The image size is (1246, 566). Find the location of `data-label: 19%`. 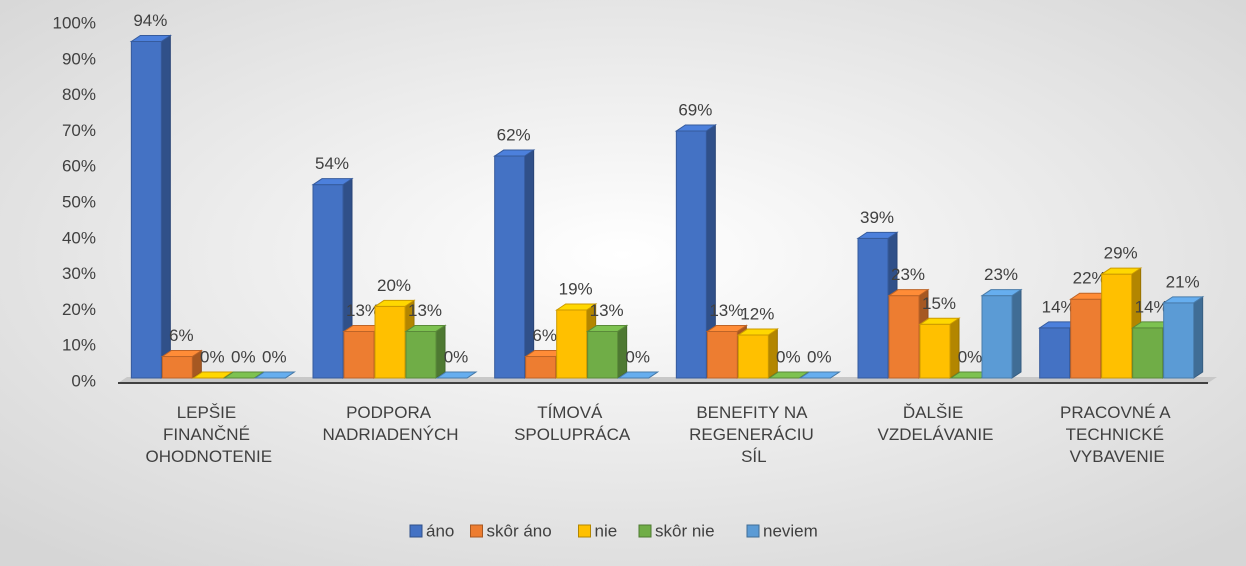

data-label: 19% is located at coordinates (576, 288).